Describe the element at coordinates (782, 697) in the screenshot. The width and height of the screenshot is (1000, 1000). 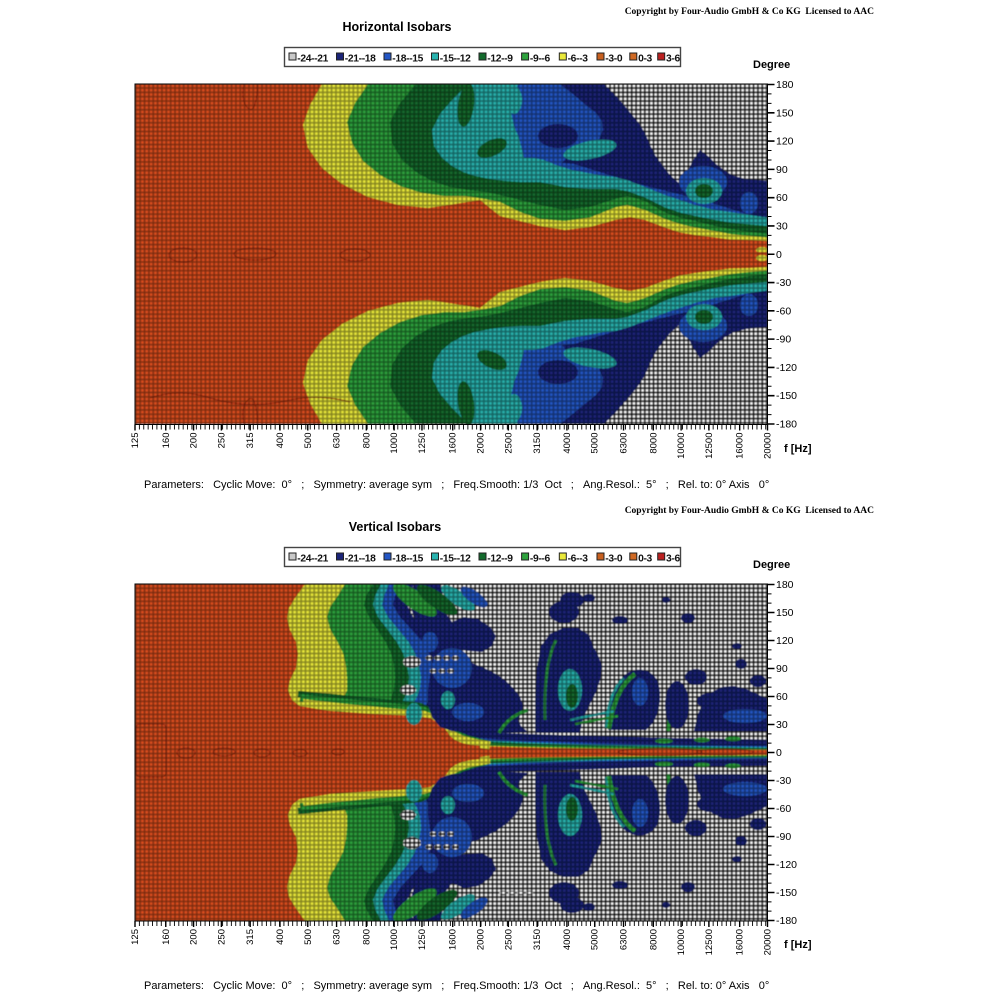
I see `svg-text: 60` at that location.